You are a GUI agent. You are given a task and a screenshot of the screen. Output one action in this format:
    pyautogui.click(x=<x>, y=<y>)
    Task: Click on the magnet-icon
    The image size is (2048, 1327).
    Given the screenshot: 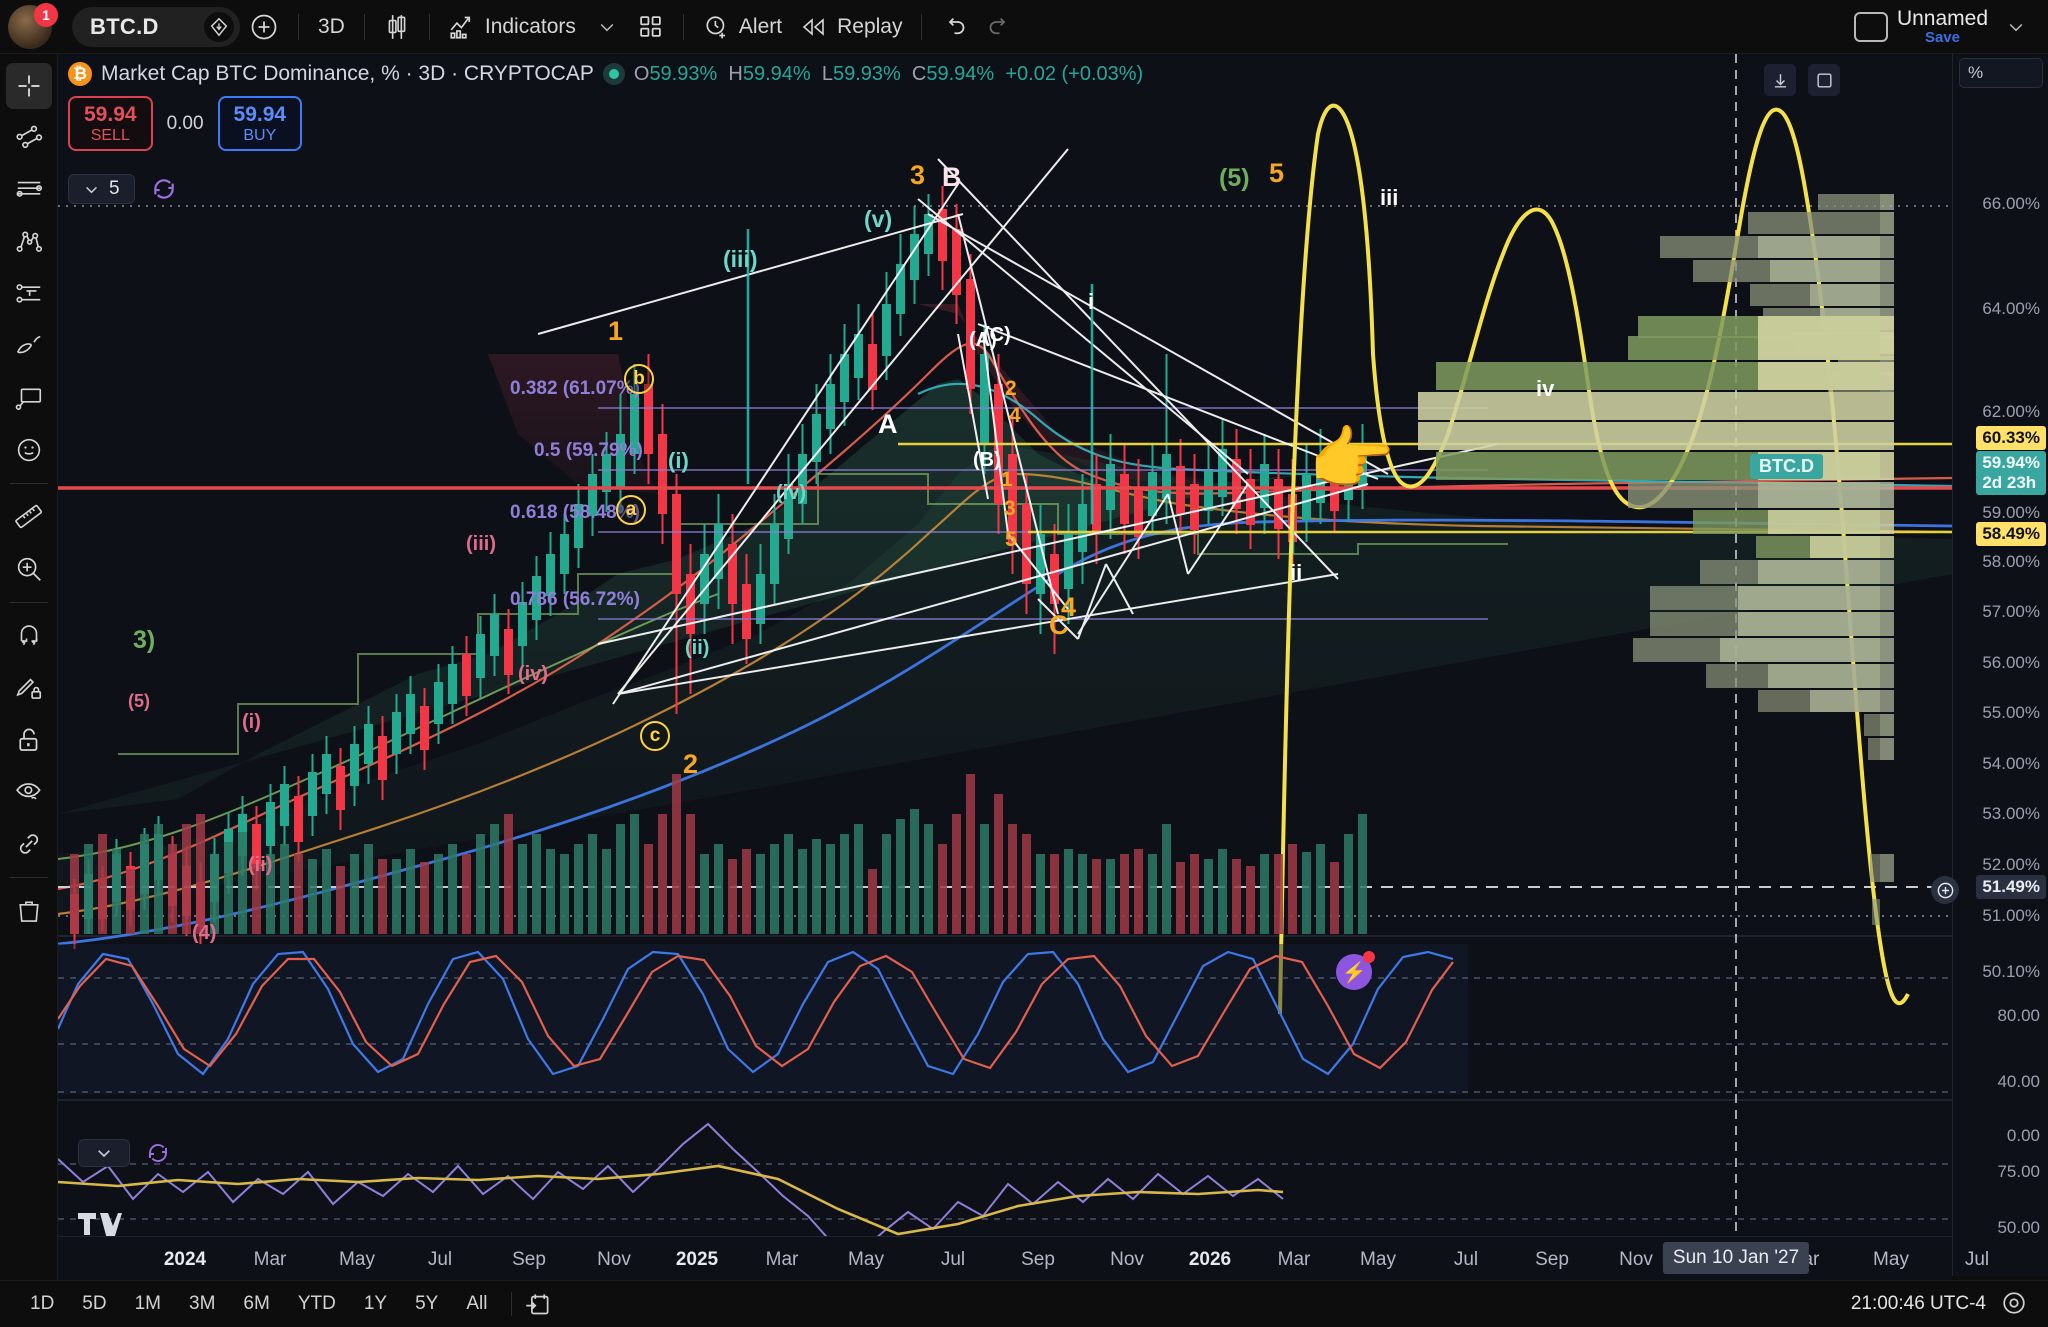 What is the action you would take?
    pyautogui.click(x=28, y=635)
    